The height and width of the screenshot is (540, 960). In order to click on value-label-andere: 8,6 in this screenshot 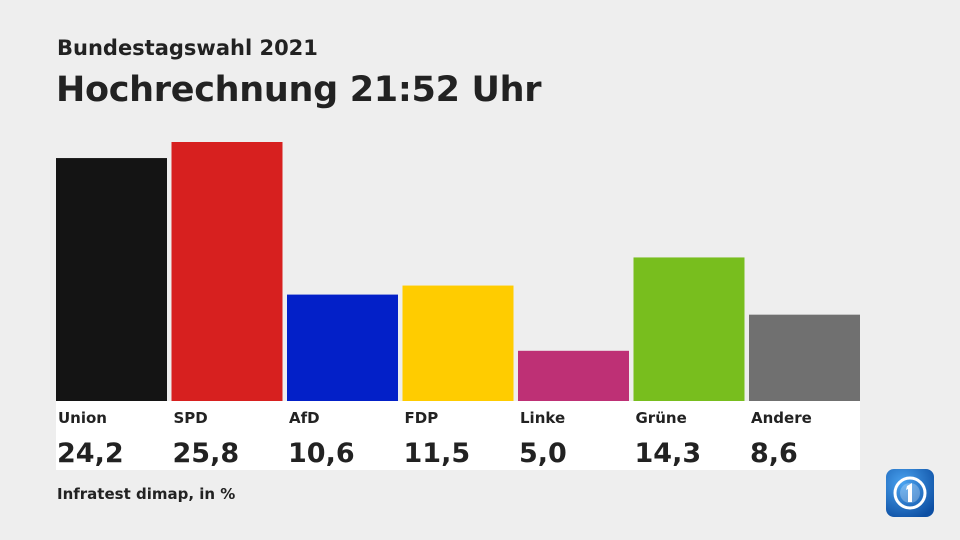, I will do `click(774, 453)`.